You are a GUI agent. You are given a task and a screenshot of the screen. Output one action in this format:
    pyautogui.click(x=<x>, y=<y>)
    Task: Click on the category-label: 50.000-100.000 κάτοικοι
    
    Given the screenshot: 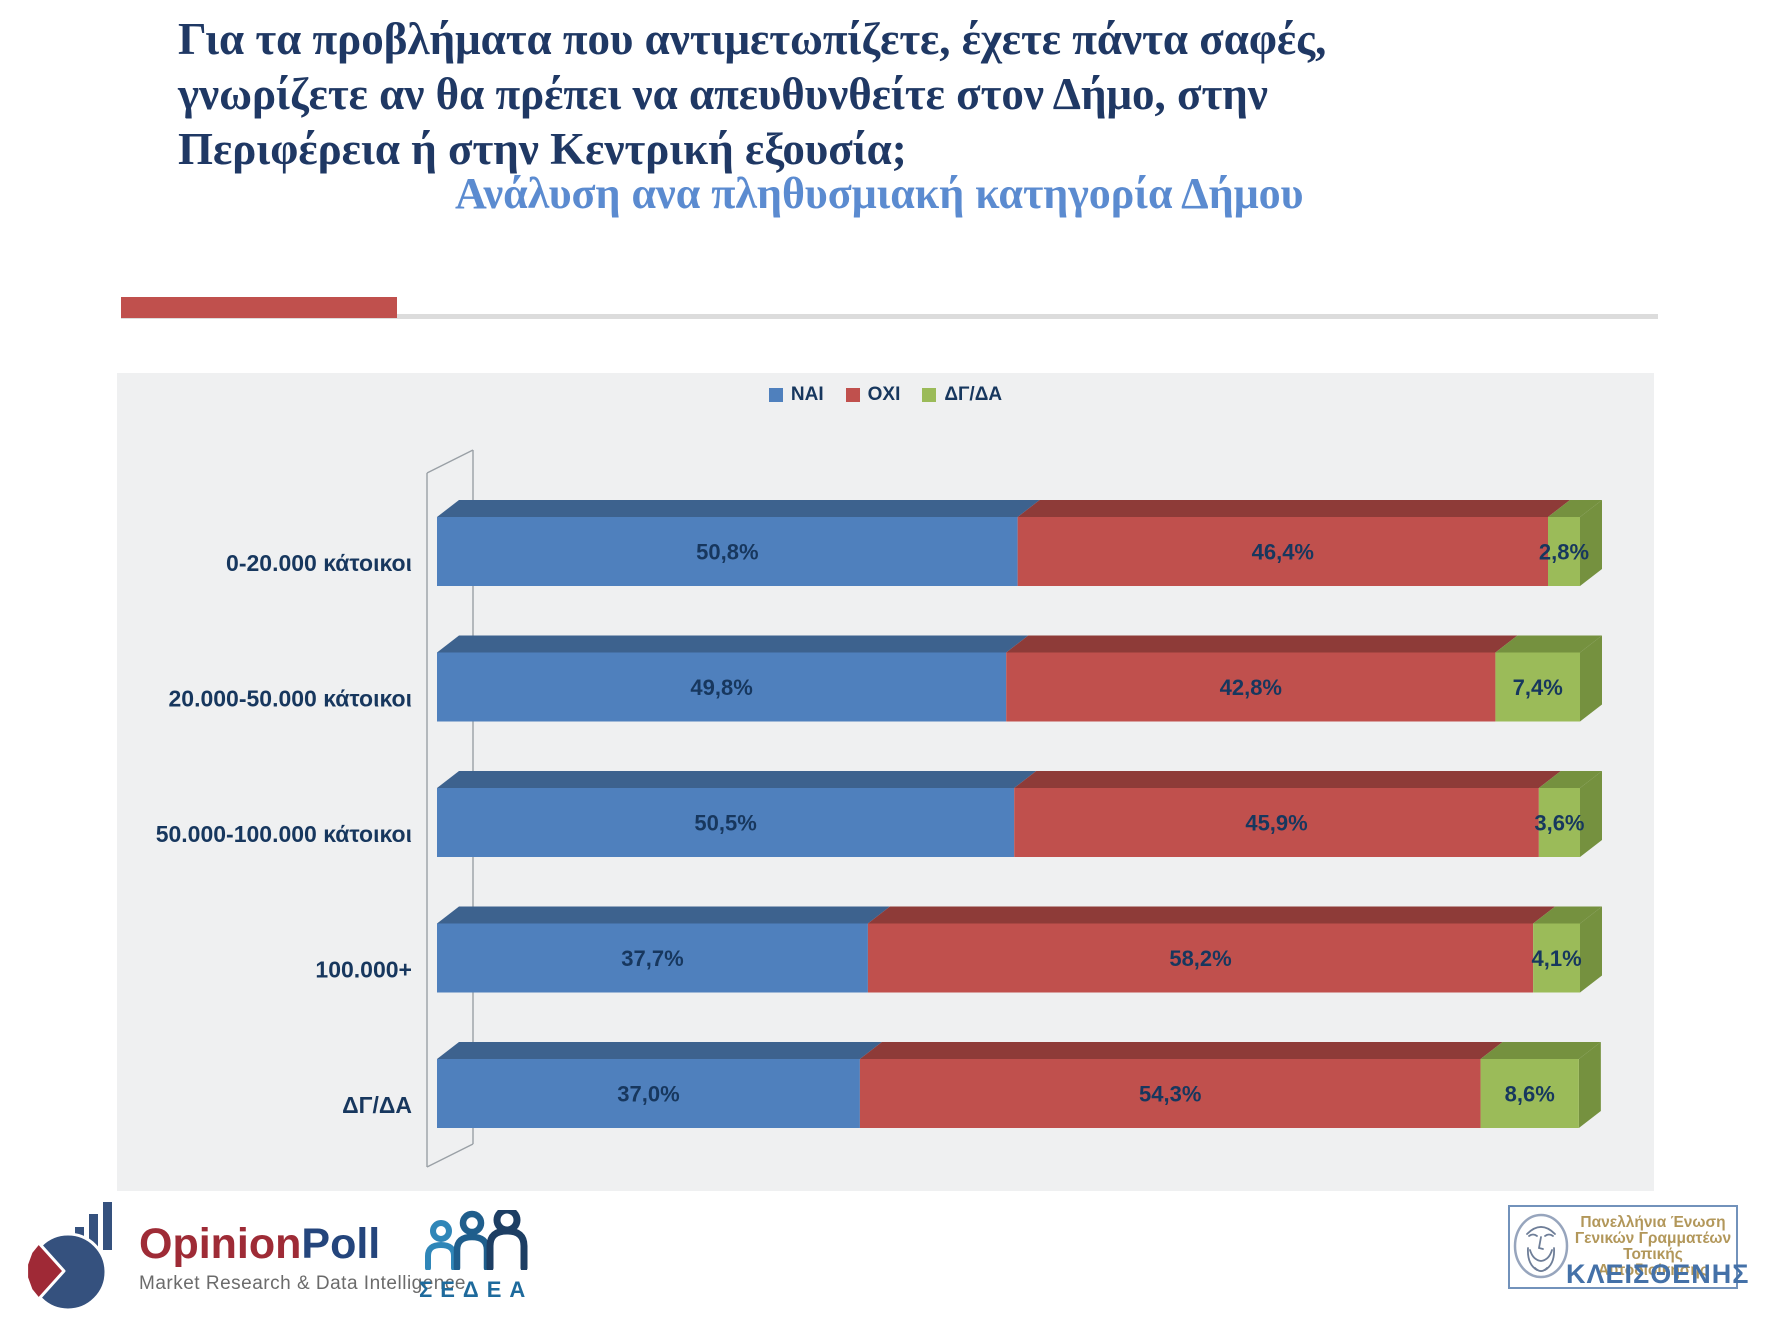 What is the action you would take?
    pyautogui.click(x=284, y=834)
    